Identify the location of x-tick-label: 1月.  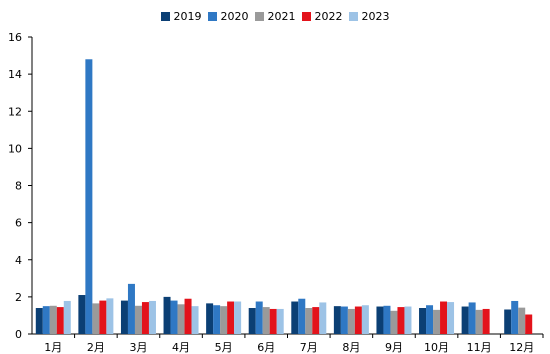
(53, 347).